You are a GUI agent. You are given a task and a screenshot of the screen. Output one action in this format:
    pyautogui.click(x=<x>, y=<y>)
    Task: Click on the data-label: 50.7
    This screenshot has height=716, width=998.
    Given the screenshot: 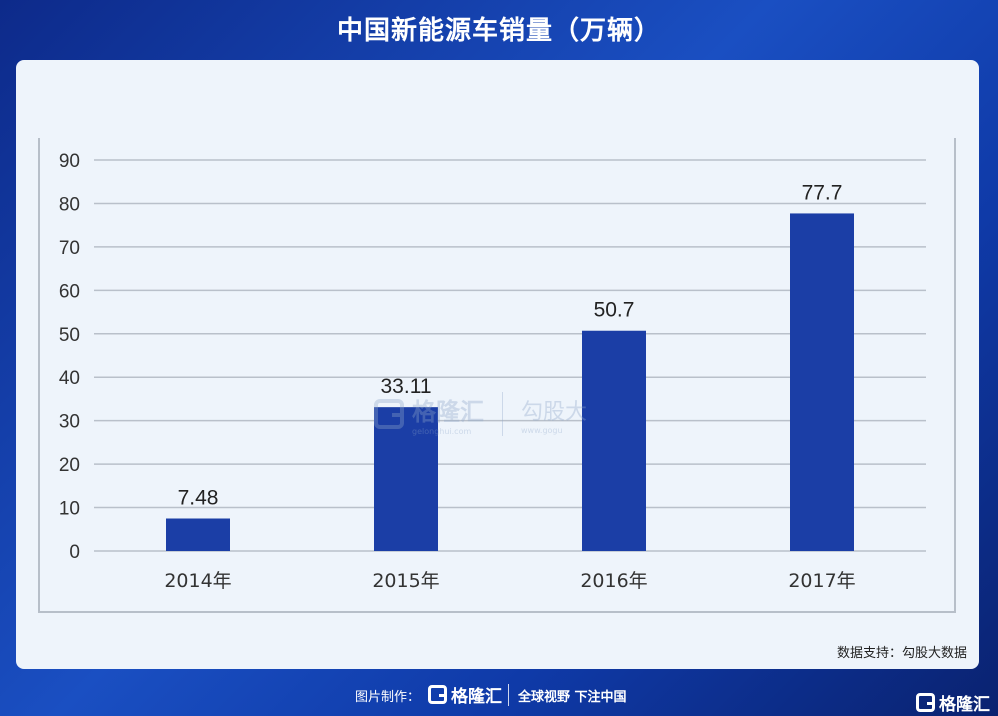 What is the action you would take?
    pyautogui.click(x=614, y=310)
    